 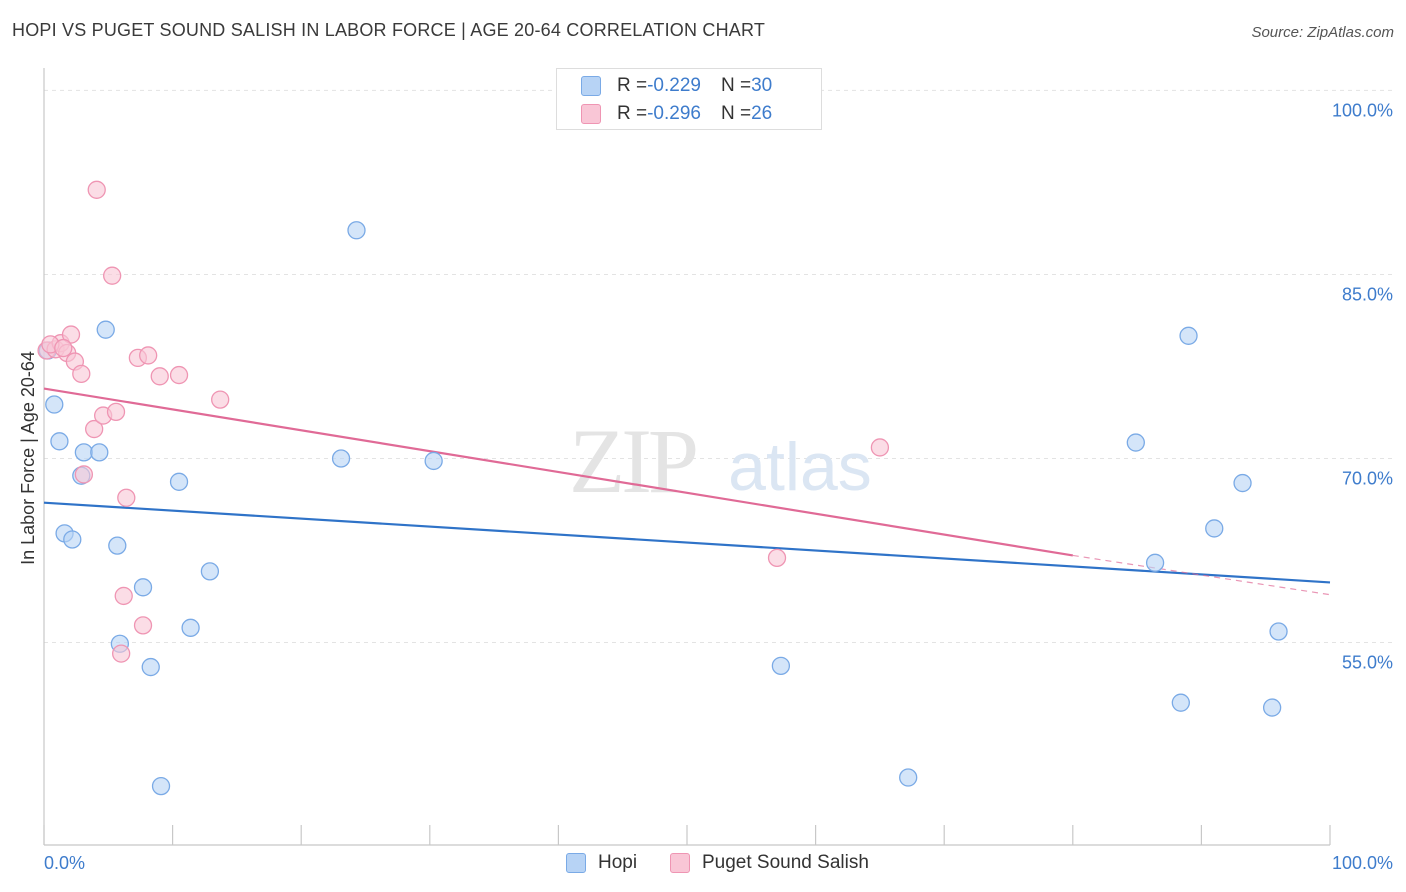 I want to click on salish-r-value: -0.296, so click(x=674, y=113).